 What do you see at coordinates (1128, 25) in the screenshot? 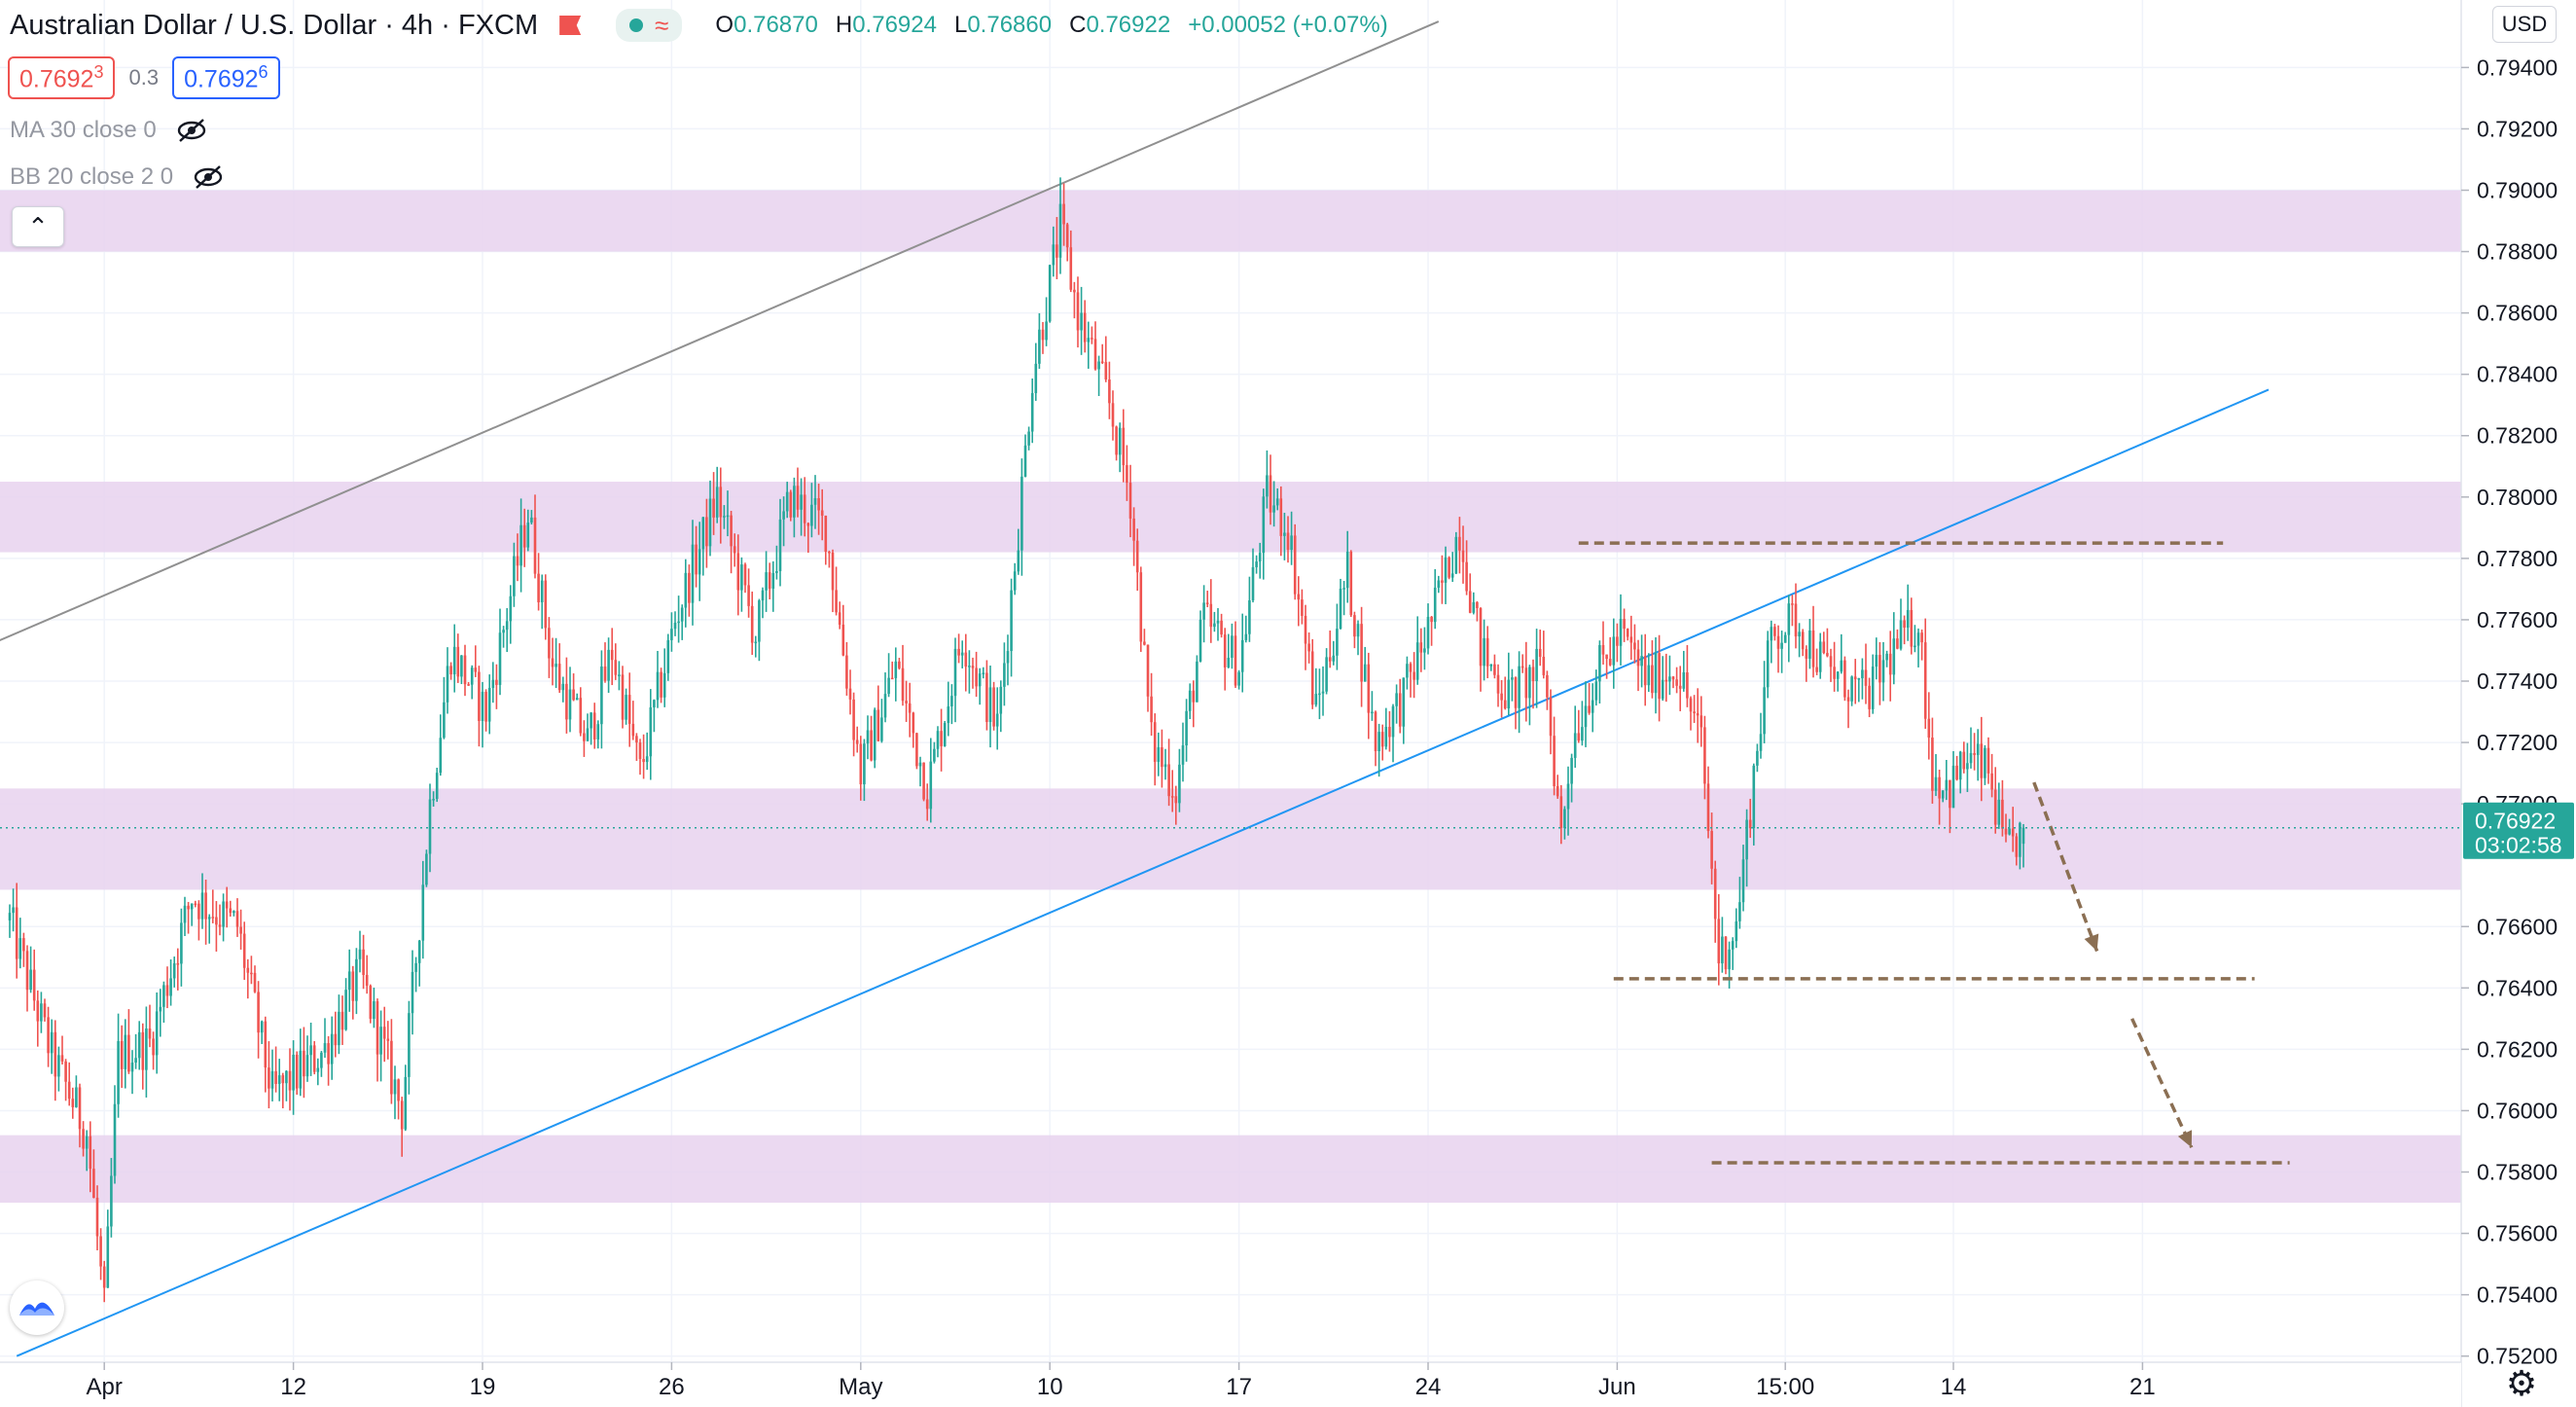
I see `close-value: 0.76922` at bounding box center [1128, 25].